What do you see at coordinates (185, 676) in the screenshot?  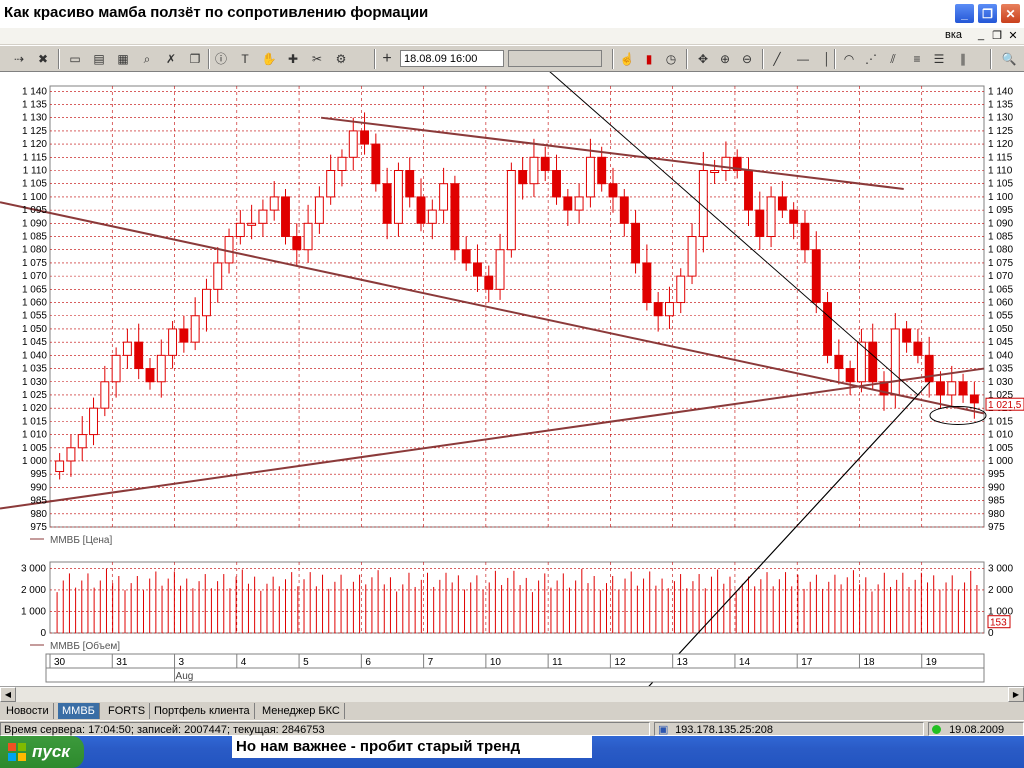 I see `month-label: Aug` at bounding box center [185, 676].